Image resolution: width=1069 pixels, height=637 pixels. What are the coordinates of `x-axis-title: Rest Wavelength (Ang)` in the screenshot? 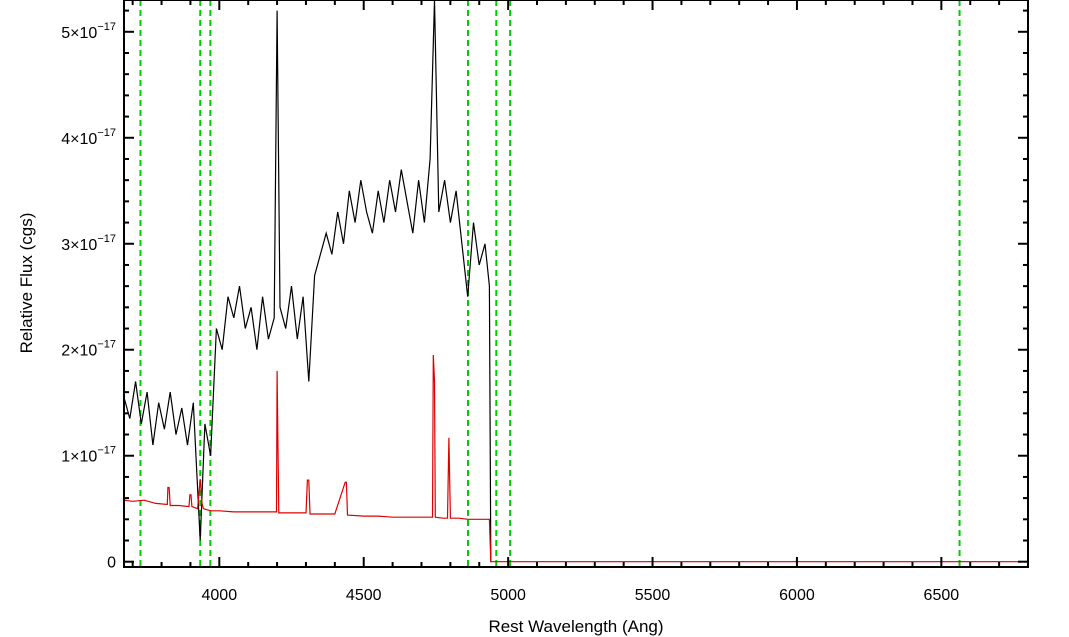 It's located at (575, 626).